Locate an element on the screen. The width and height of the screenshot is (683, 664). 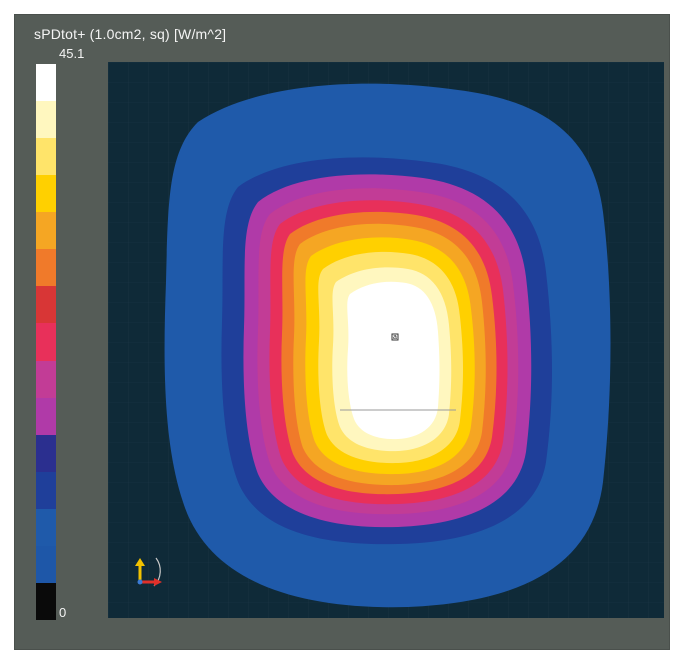
x-axis-arrowhead is located at coordinates (158, 582).